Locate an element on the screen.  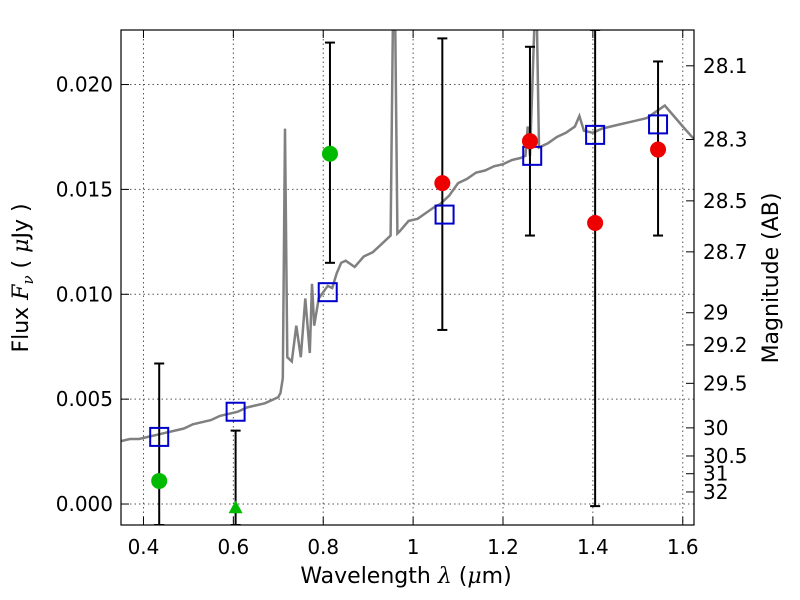
y2-tick-label: 28.7 is located at coordinates (725, 252).